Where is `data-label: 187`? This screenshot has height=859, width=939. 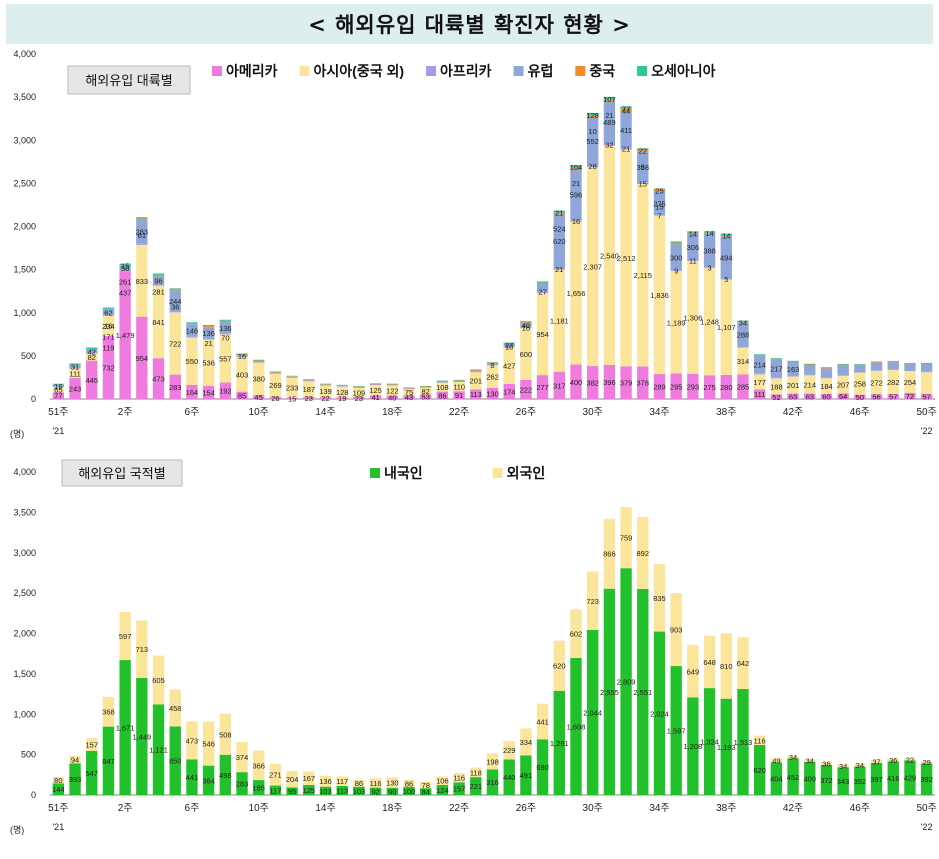 data-label: 187 is located at coordinates (309, 389).